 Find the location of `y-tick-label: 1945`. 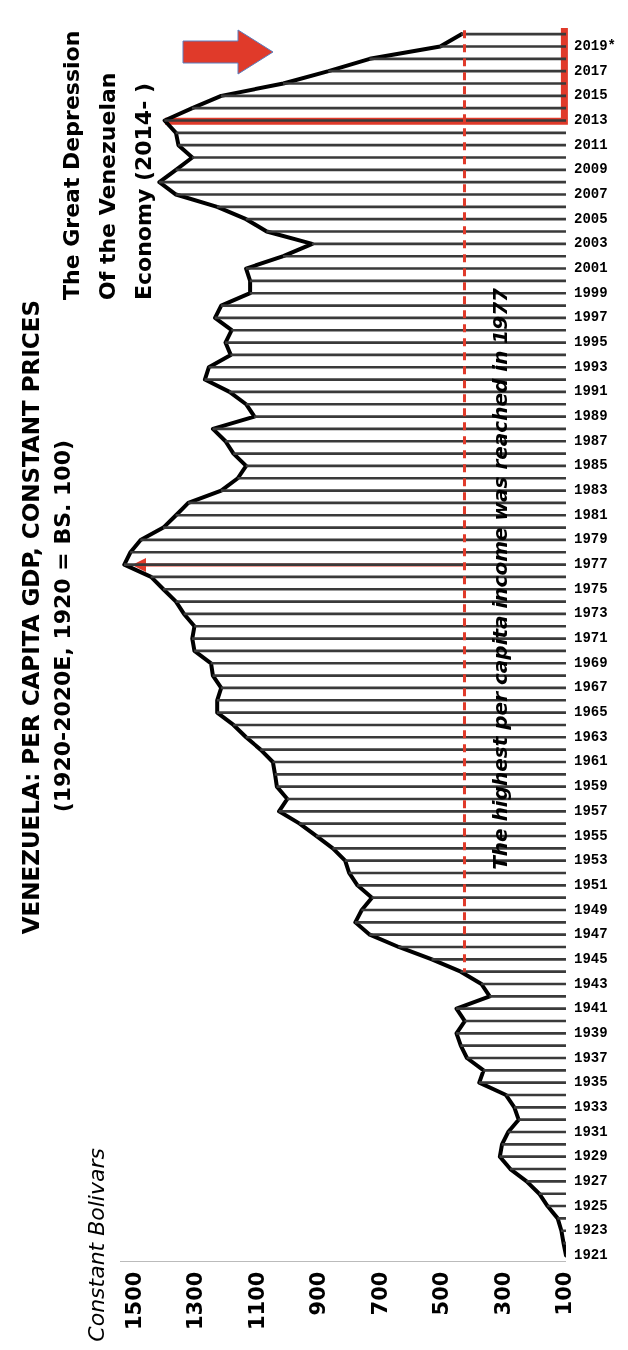

y-tick-label: 1945 is located at coordinates (590, 958).